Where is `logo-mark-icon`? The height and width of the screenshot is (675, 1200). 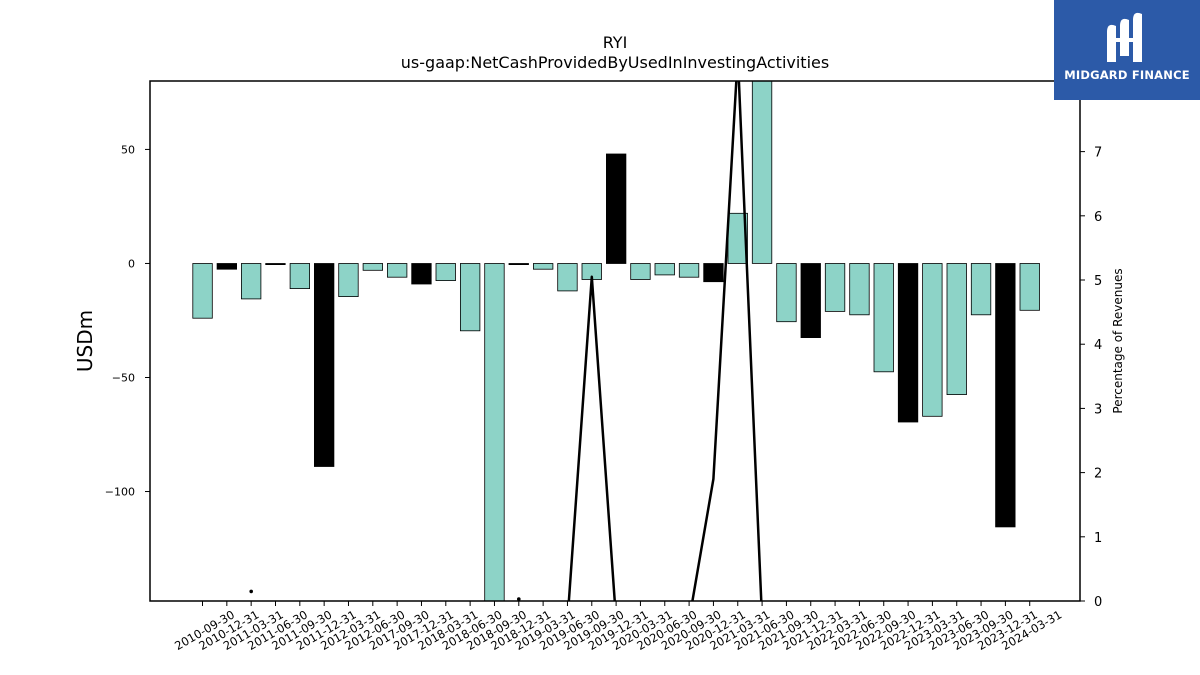
logo-mark-icon is located at coordinates (1124, 37).